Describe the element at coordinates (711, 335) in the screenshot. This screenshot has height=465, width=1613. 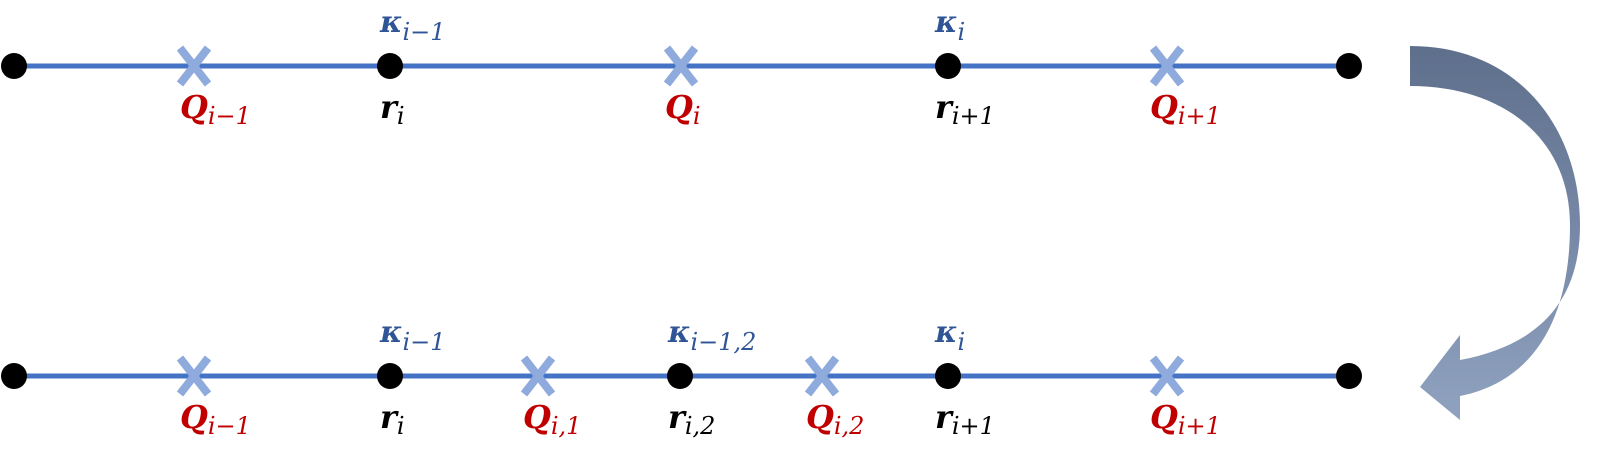
I see `kappa-label: κi−1,2` at that location.